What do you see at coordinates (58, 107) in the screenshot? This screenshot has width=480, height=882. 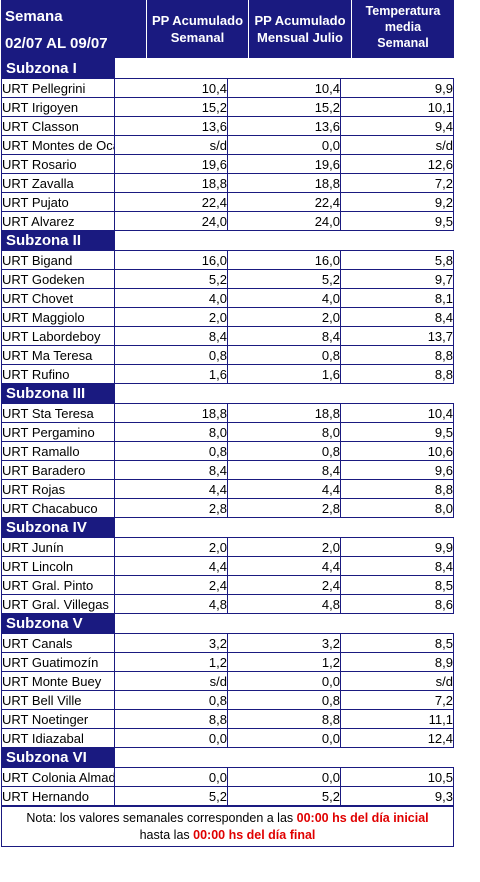 I see `station-name: URT Irigoyen` at bounding box center [58, 107].